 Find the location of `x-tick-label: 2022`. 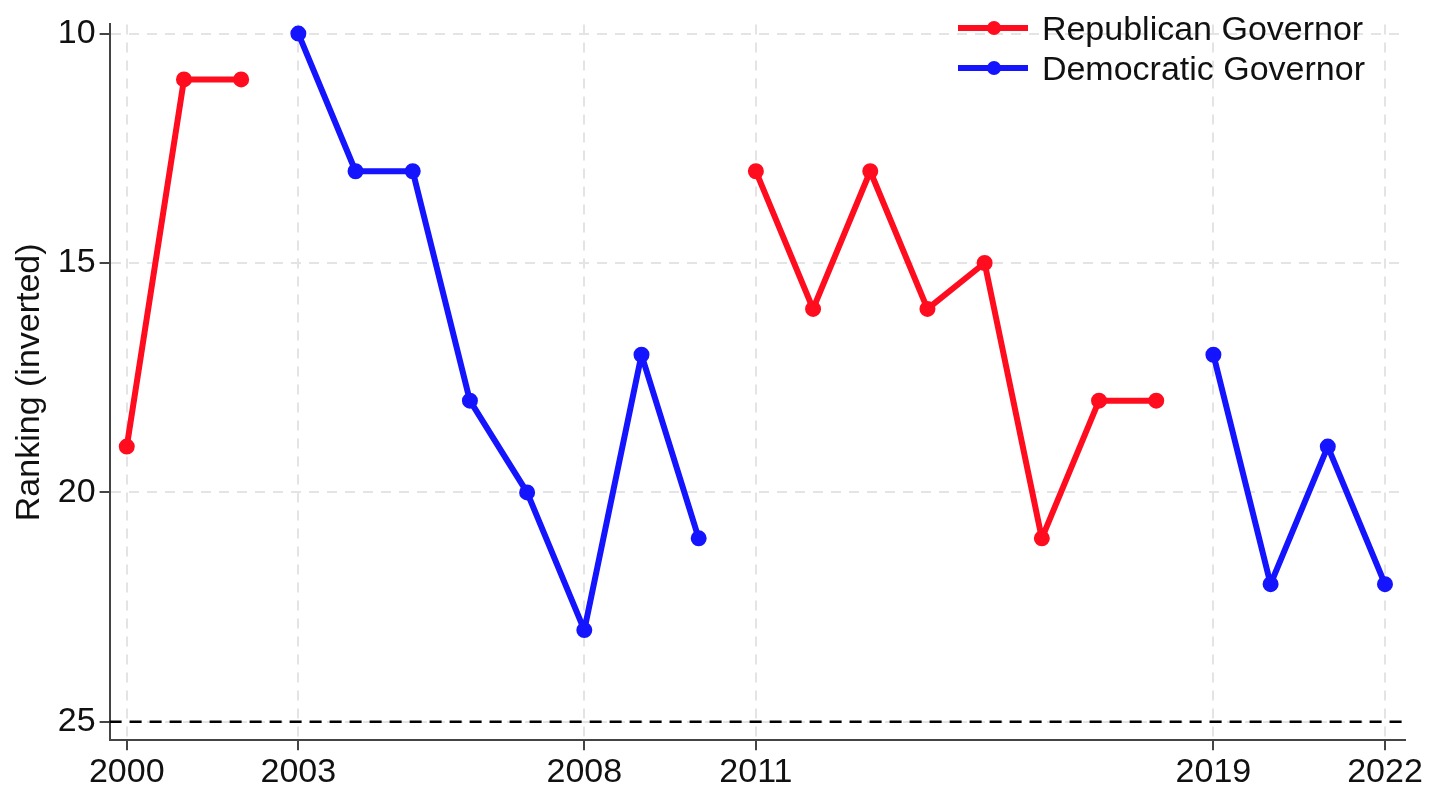

x-tick-label: 2022 is located at coordinates (1385, 769).